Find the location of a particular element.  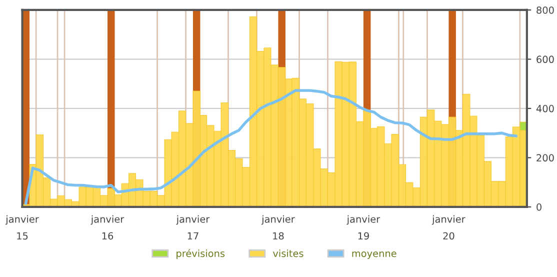

y-tick-label: 200 is located at coordinates (545, 158).